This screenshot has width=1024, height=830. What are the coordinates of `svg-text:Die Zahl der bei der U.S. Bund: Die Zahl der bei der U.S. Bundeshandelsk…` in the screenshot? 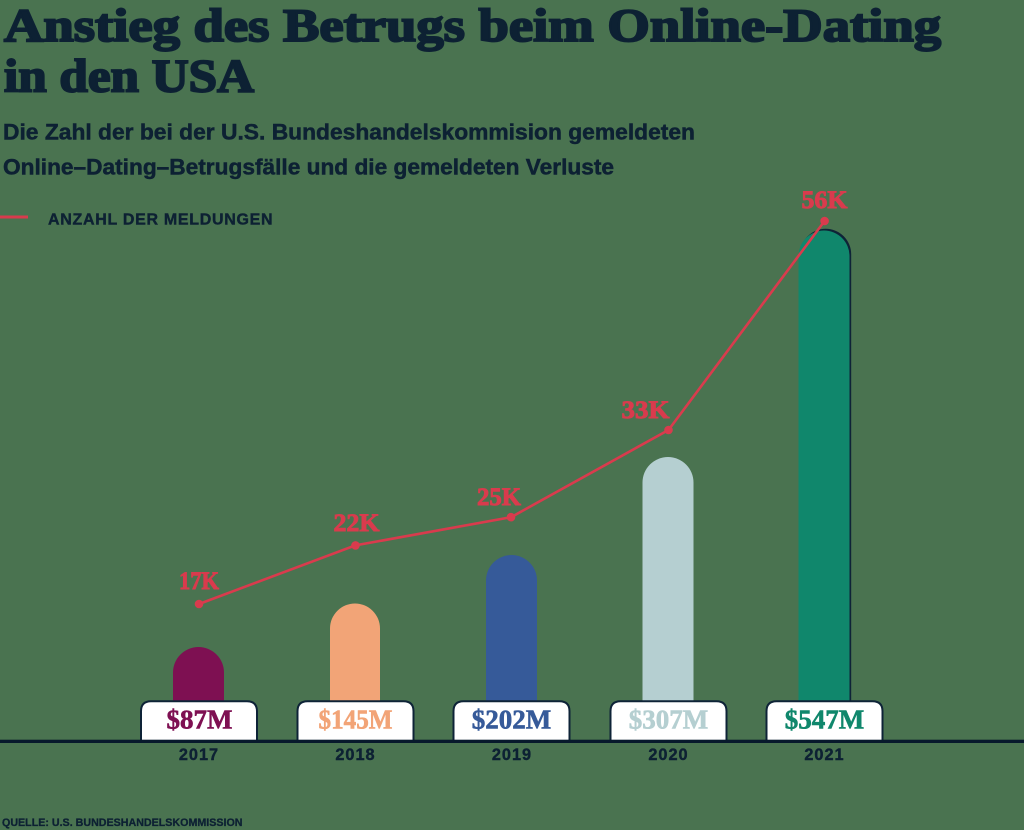 It's located at (349, 132).